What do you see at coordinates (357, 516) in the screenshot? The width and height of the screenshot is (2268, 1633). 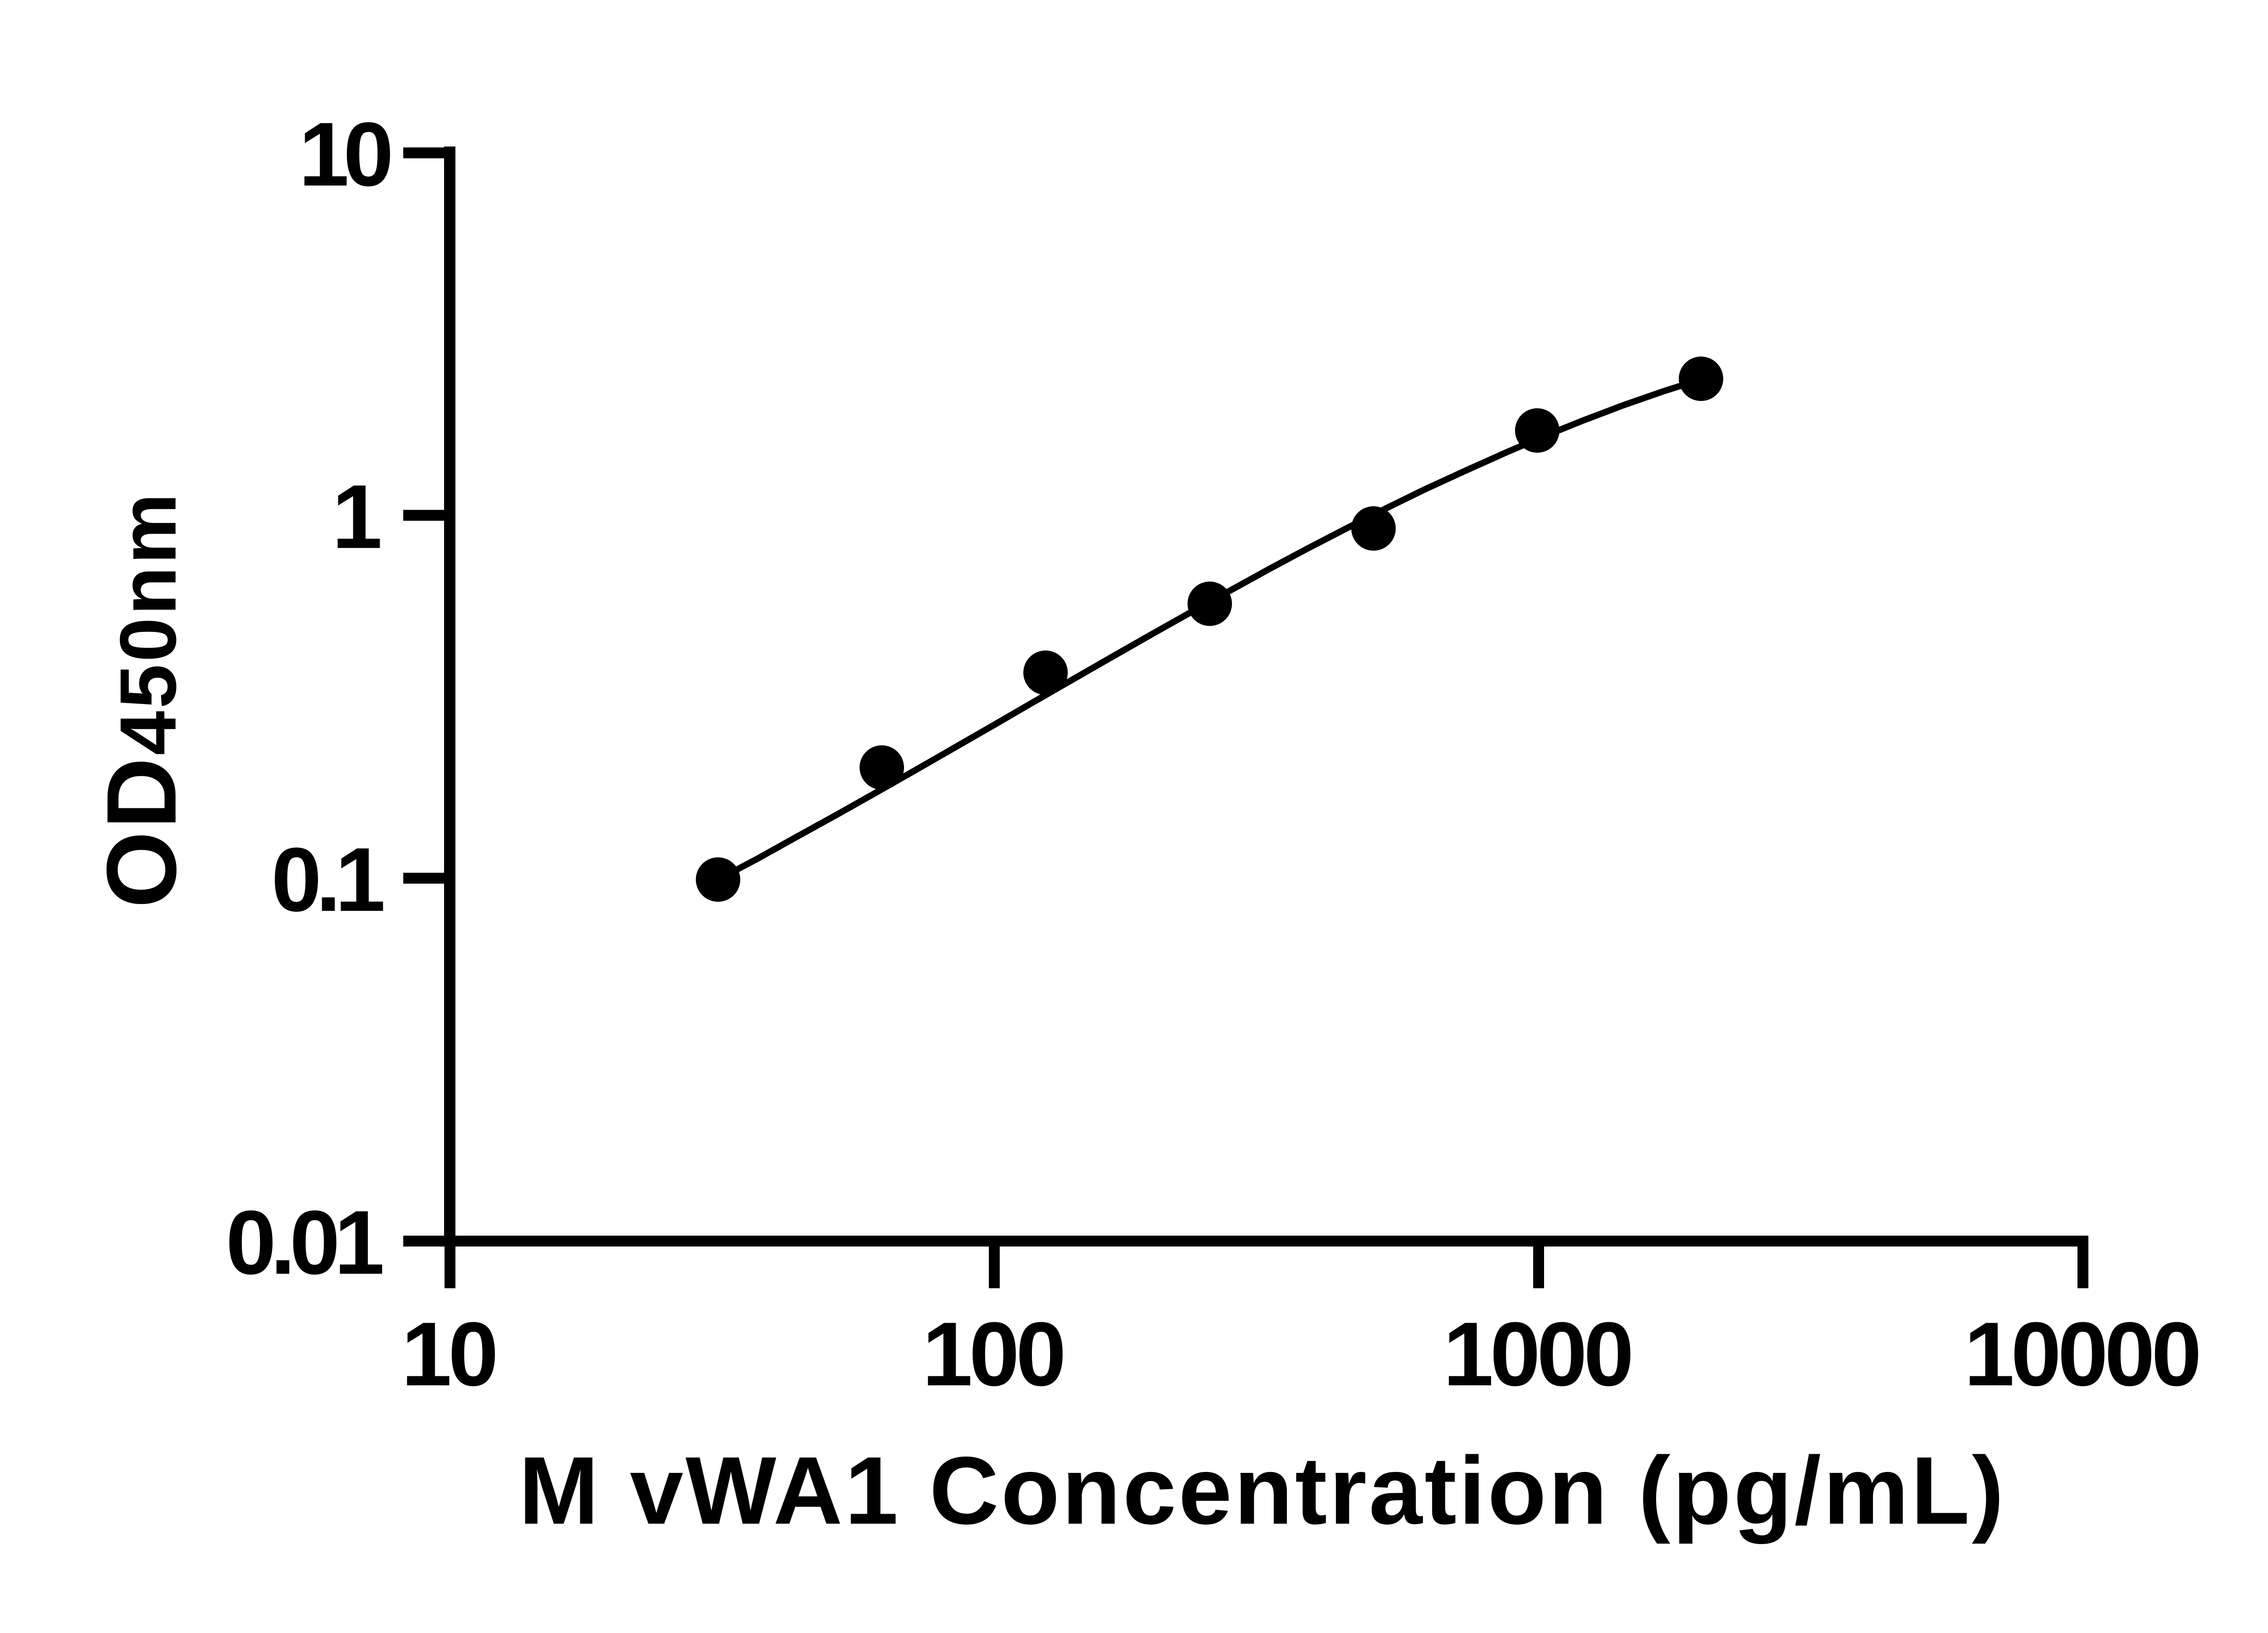 I see `svg-text: 1` at bounding box center [357, 516].